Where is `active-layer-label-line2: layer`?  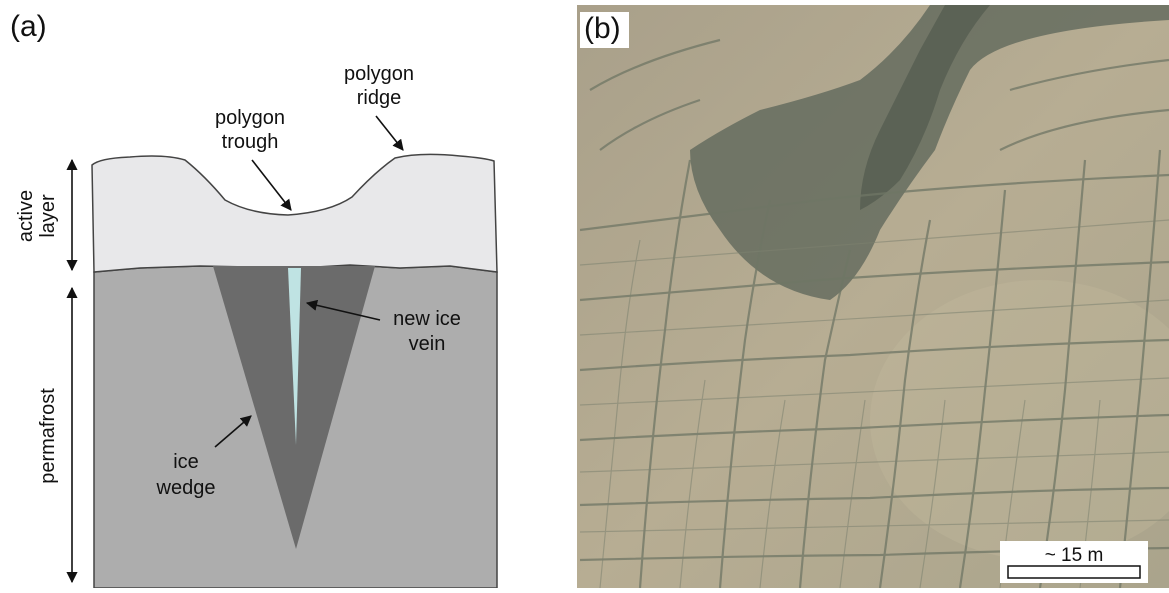 active-layer-label-line2: layer is located at coordinates (48, 216).